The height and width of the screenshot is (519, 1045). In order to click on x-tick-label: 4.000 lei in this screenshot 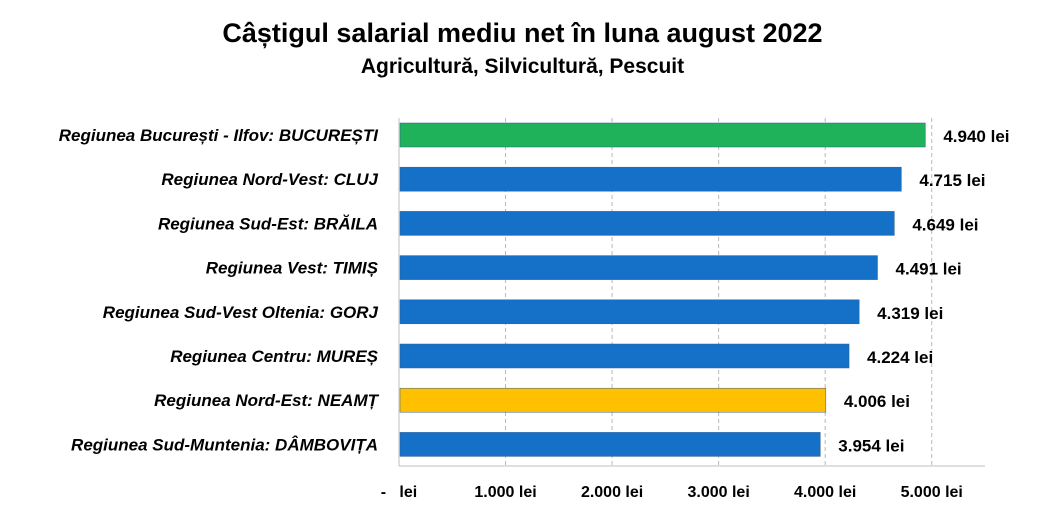, I will do `click(825, 492)`.